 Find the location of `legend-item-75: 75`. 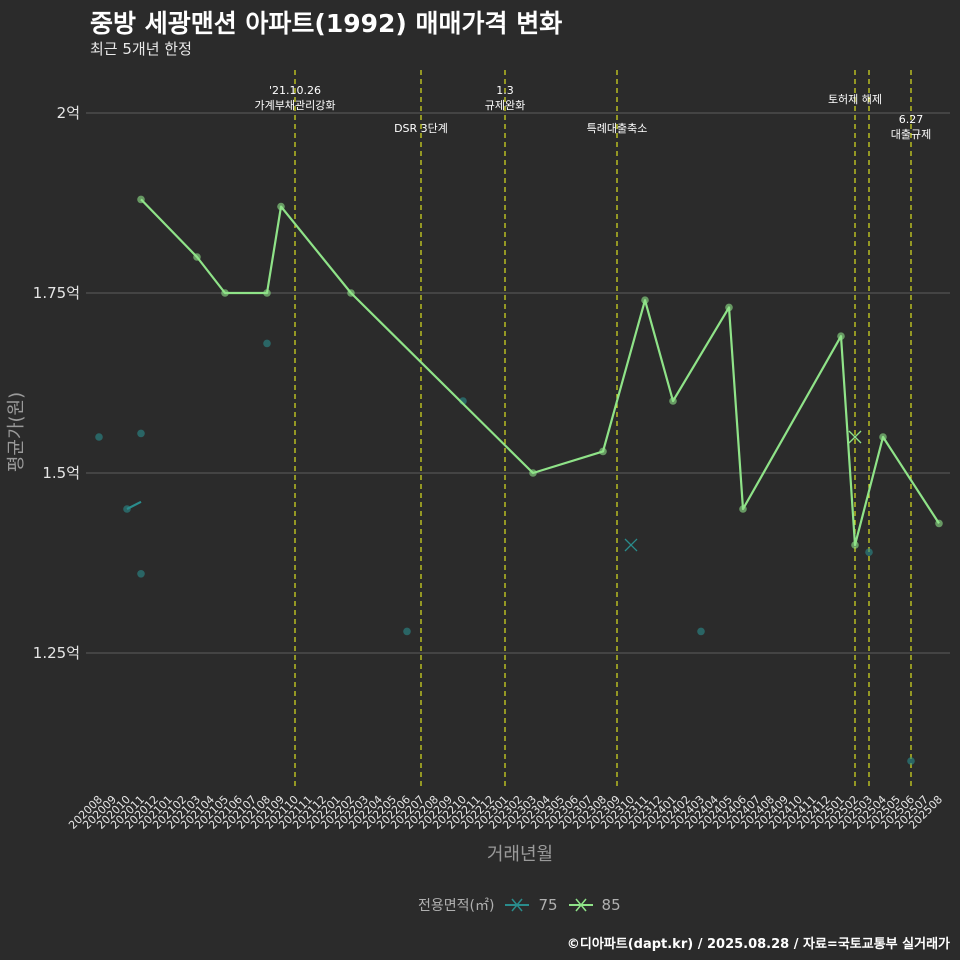

legend-item-75: 75 is located at coordinates (531, 905).